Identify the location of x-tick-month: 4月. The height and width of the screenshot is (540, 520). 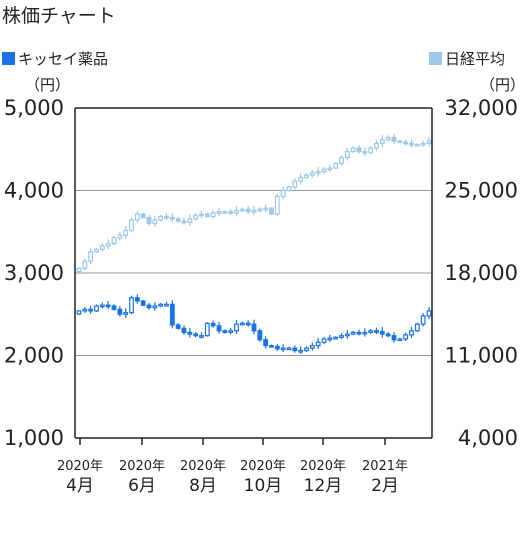
(80, 486).